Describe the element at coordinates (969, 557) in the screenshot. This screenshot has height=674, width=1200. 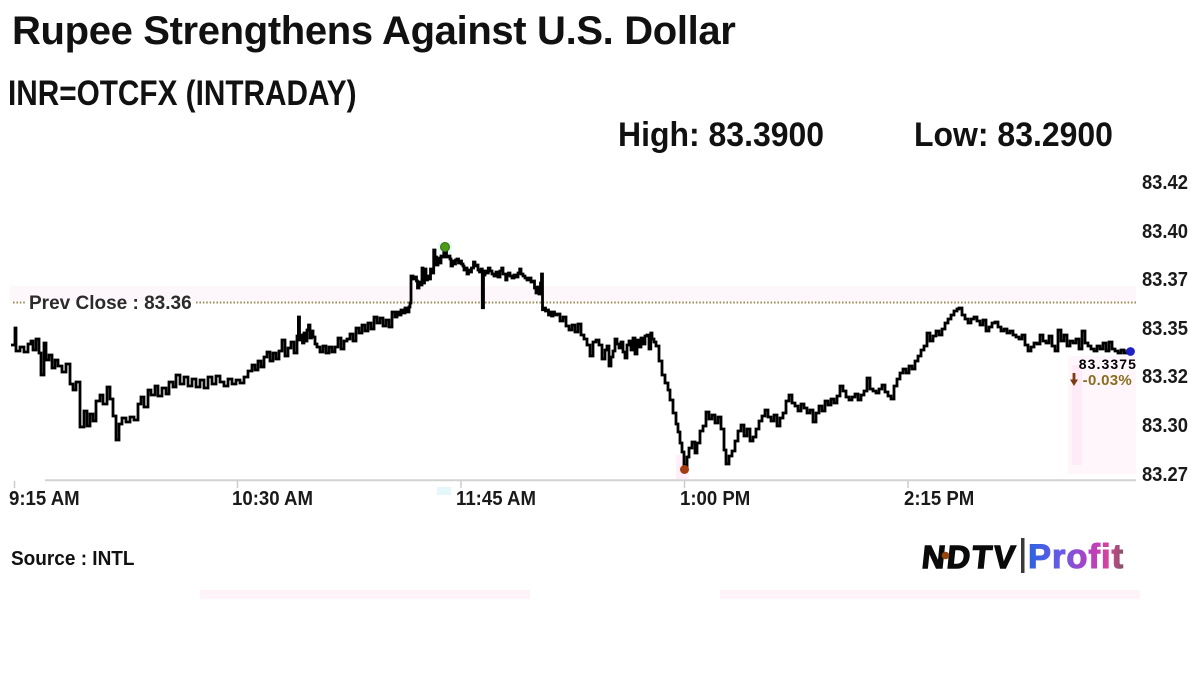
I see `svg-text: NDTV` at that location.